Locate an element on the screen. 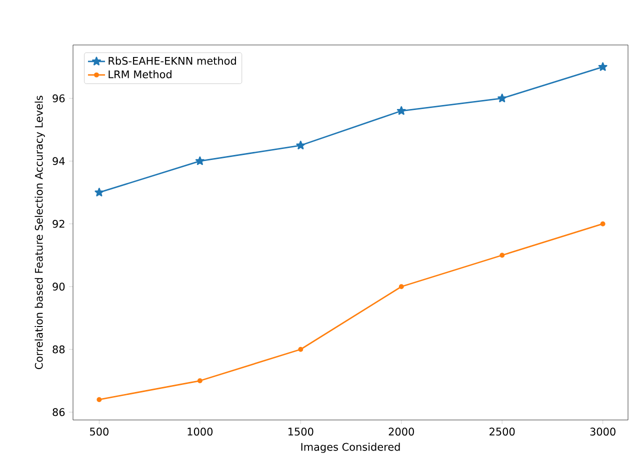 This screenshot has width=637, height=475. x-tick-label: 3000 is located at coordinates (603, 432).